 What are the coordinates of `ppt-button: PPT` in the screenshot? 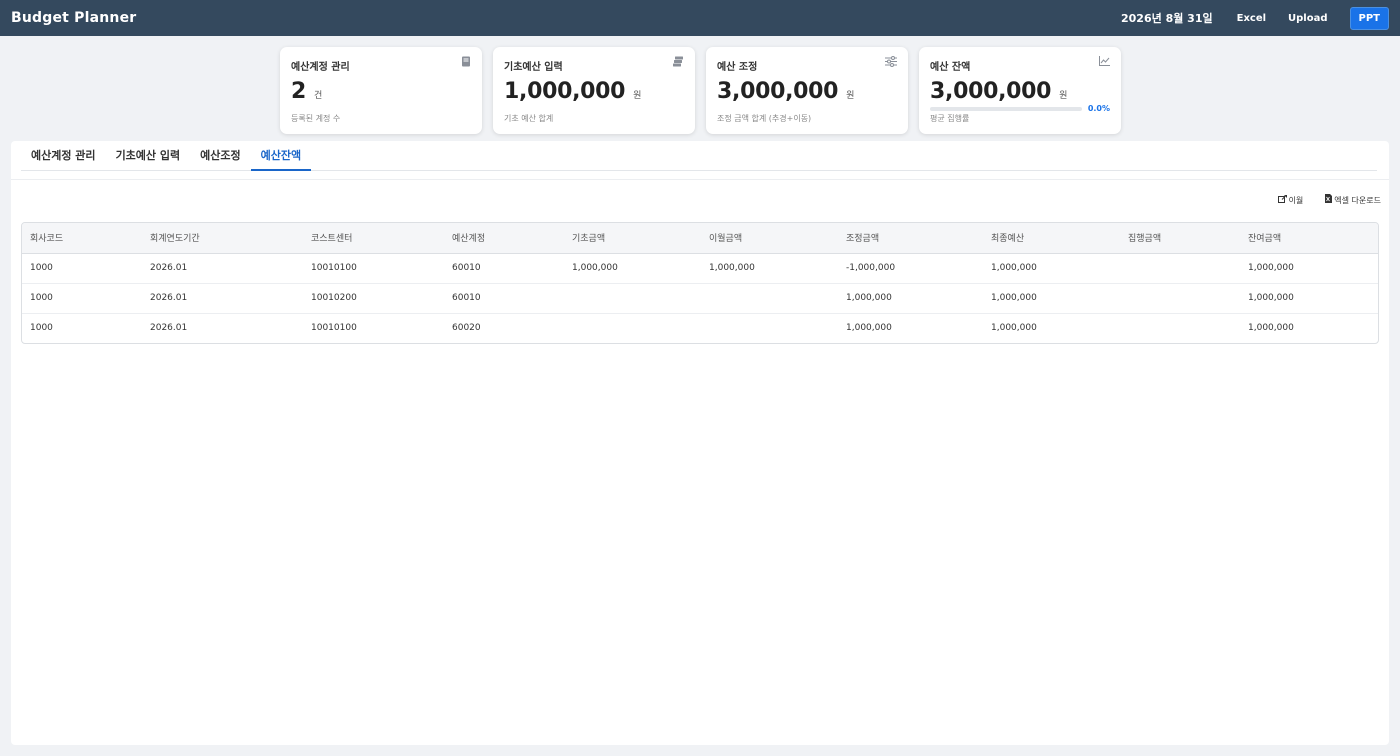 It's located at (1369, 18).